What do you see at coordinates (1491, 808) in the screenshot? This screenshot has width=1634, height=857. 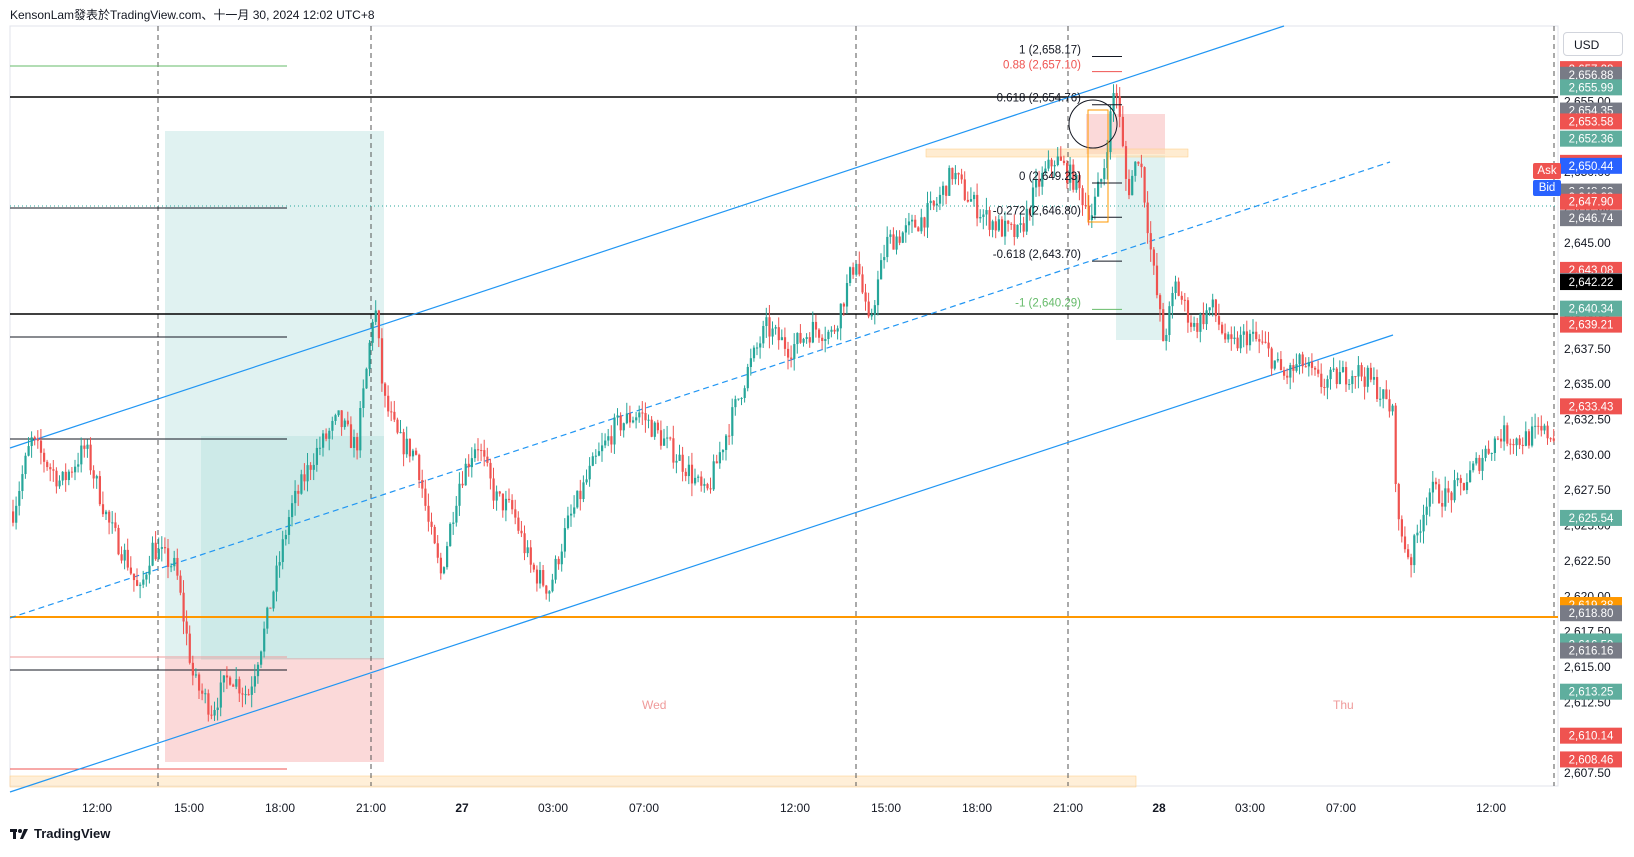 I see `x-tick-label: 12:00` at bounding box center [1491, 808].